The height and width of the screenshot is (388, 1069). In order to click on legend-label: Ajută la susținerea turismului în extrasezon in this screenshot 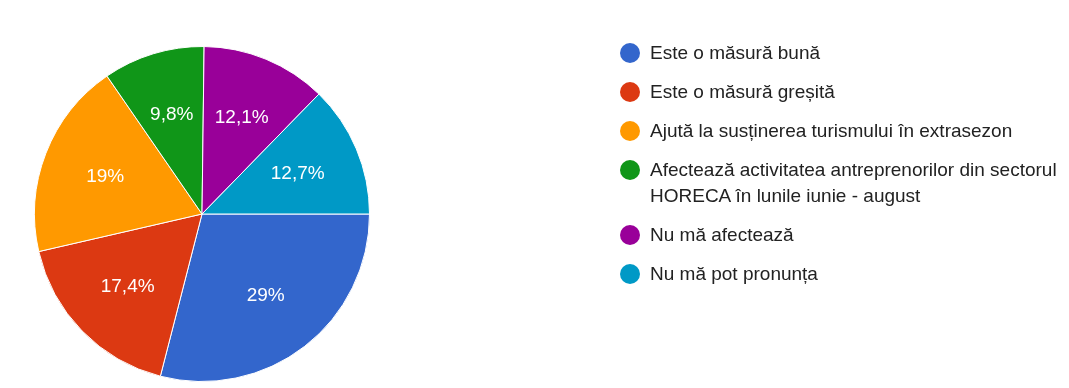, I will do `click(831, 131)`.